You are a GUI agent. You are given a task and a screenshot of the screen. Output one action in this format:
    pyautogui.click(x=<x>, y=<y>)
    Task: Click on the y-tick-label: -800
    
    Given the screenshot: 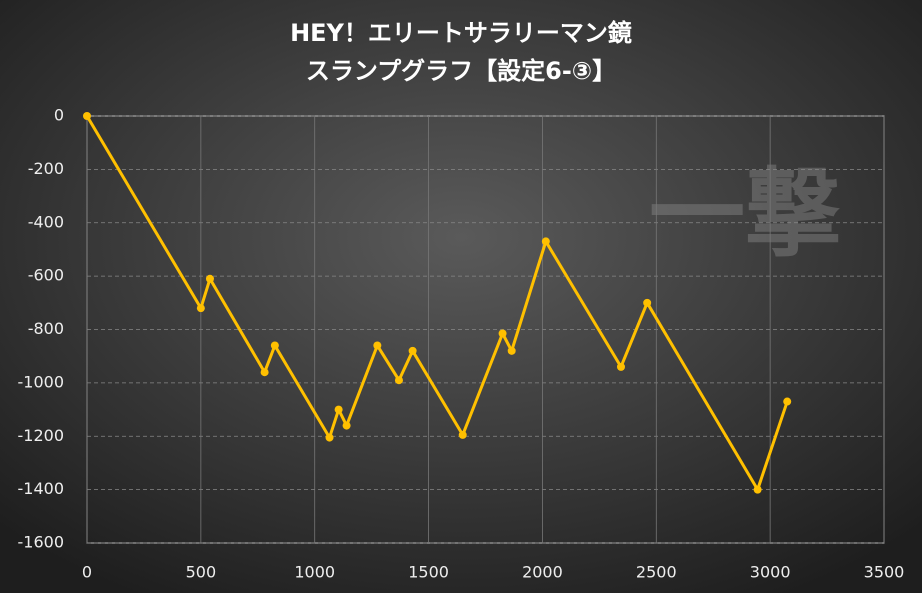 What is the action you would take?
    pyautogui.click(x=46, y=328)
    